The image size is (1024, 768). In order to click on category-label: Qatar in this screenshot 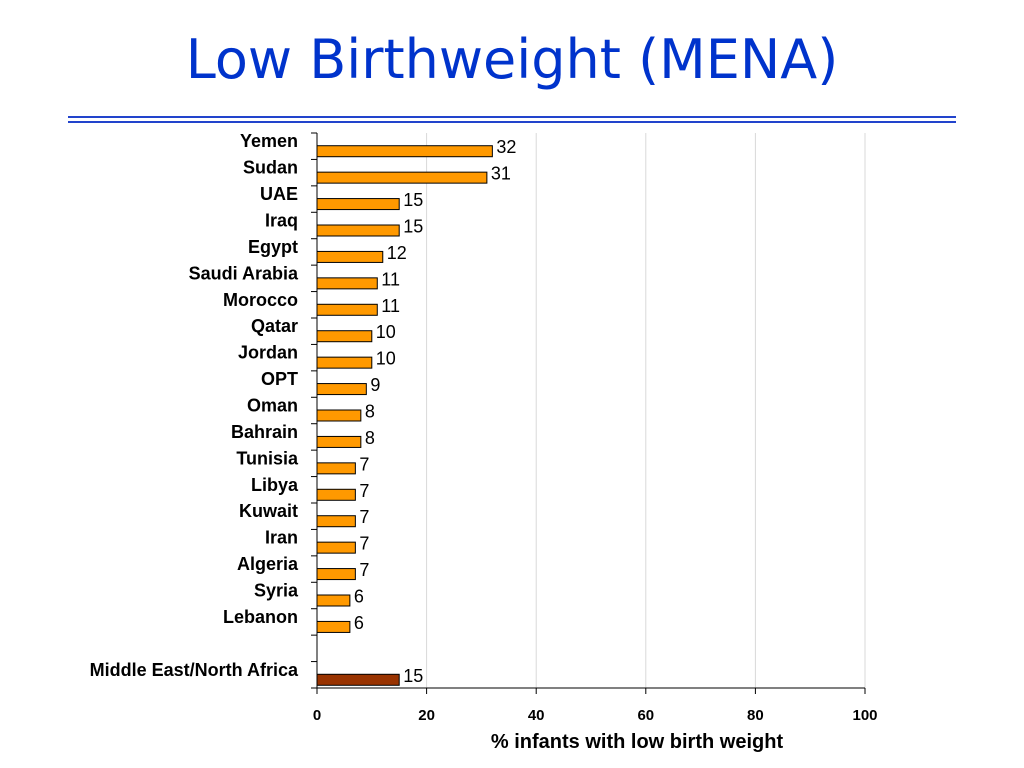, I will do `click(274, 326)`.